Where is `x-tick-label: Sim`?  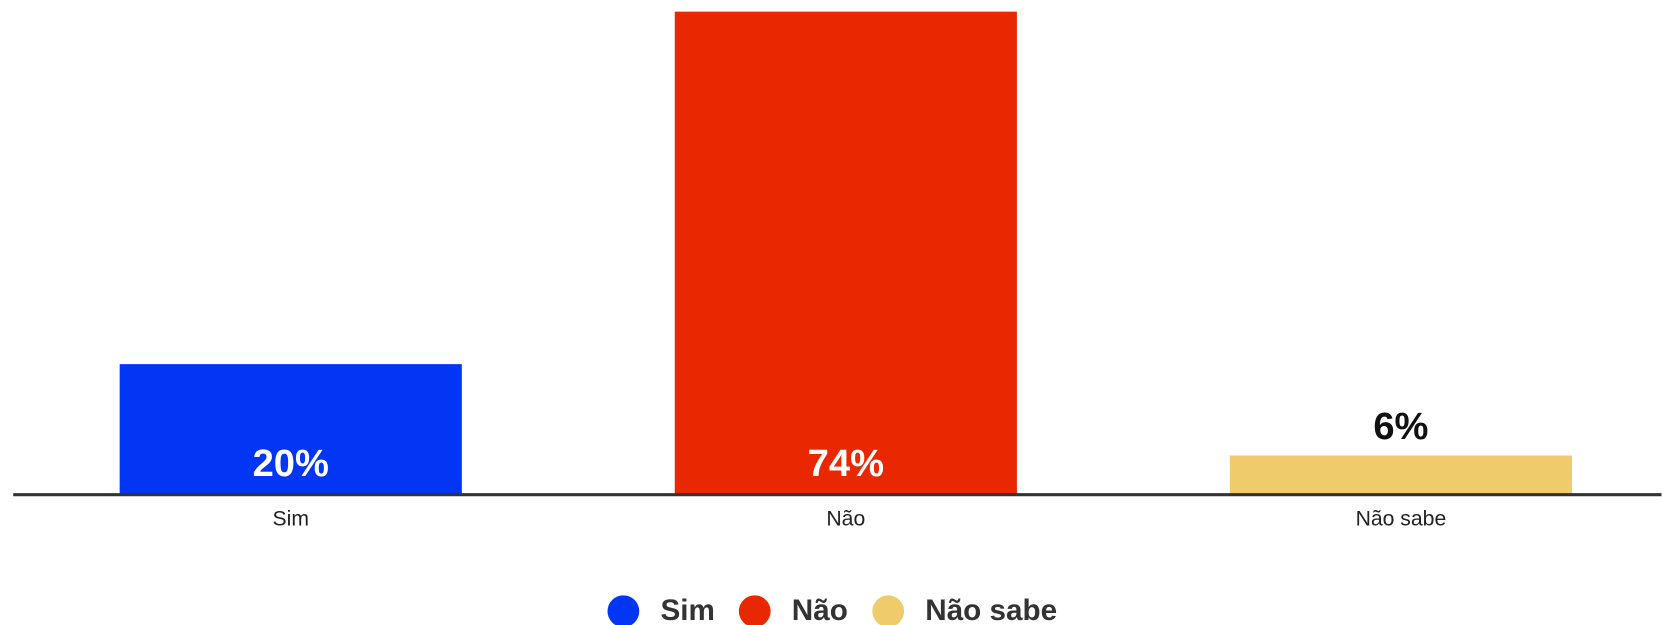 x-tick-label: Sim is located at coordinates (291, 519).